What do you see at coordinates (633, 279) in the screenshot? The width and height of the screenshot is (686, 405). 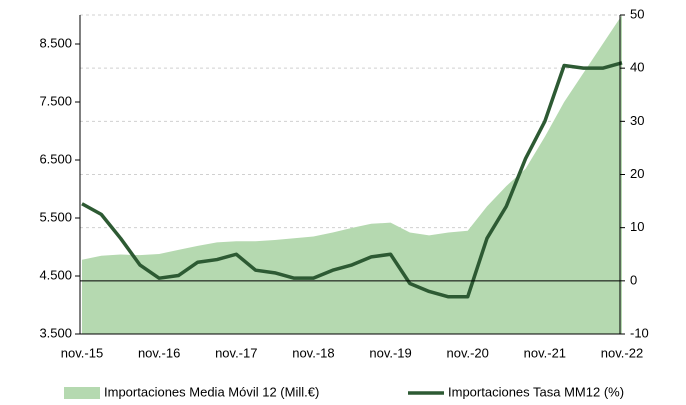 I see `y2-tick-label: 0` at bounding box center [633, 279].